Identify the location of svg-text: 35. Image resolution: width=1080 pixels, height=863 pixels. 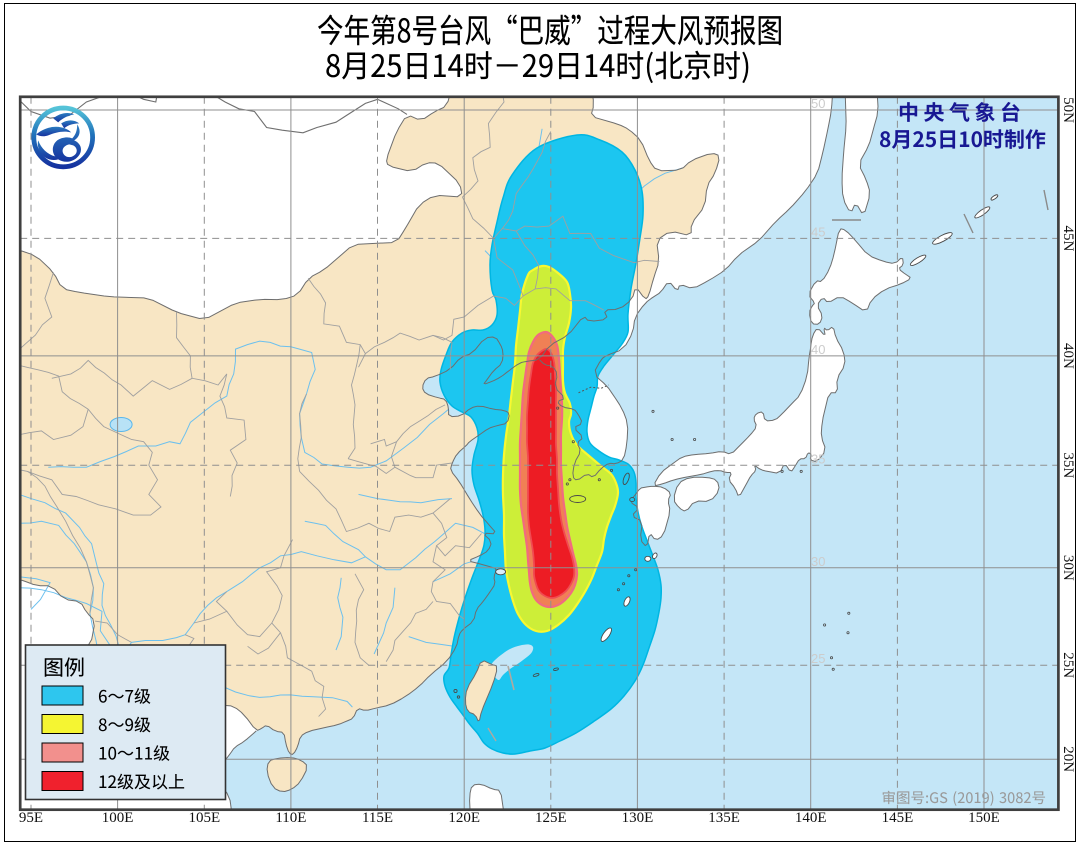
(818, 458).